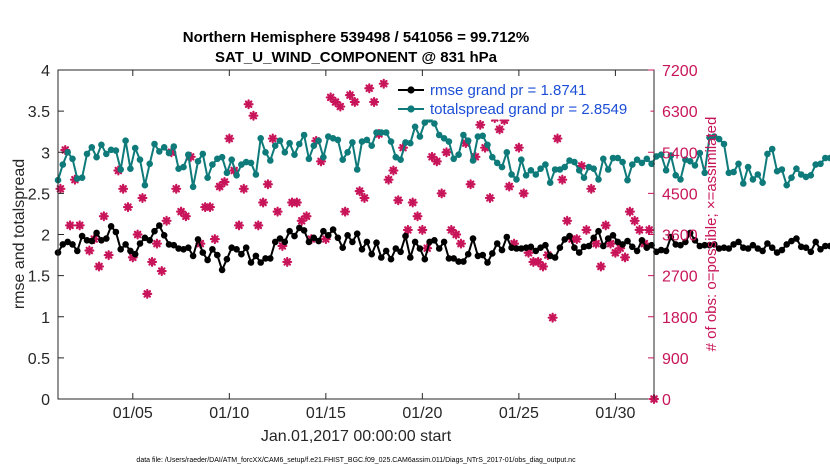  What do you see at coordinates (680, 277) in the screenshot?
I see `y-right-tick-label: 2700` at bounding box center [680, 277].